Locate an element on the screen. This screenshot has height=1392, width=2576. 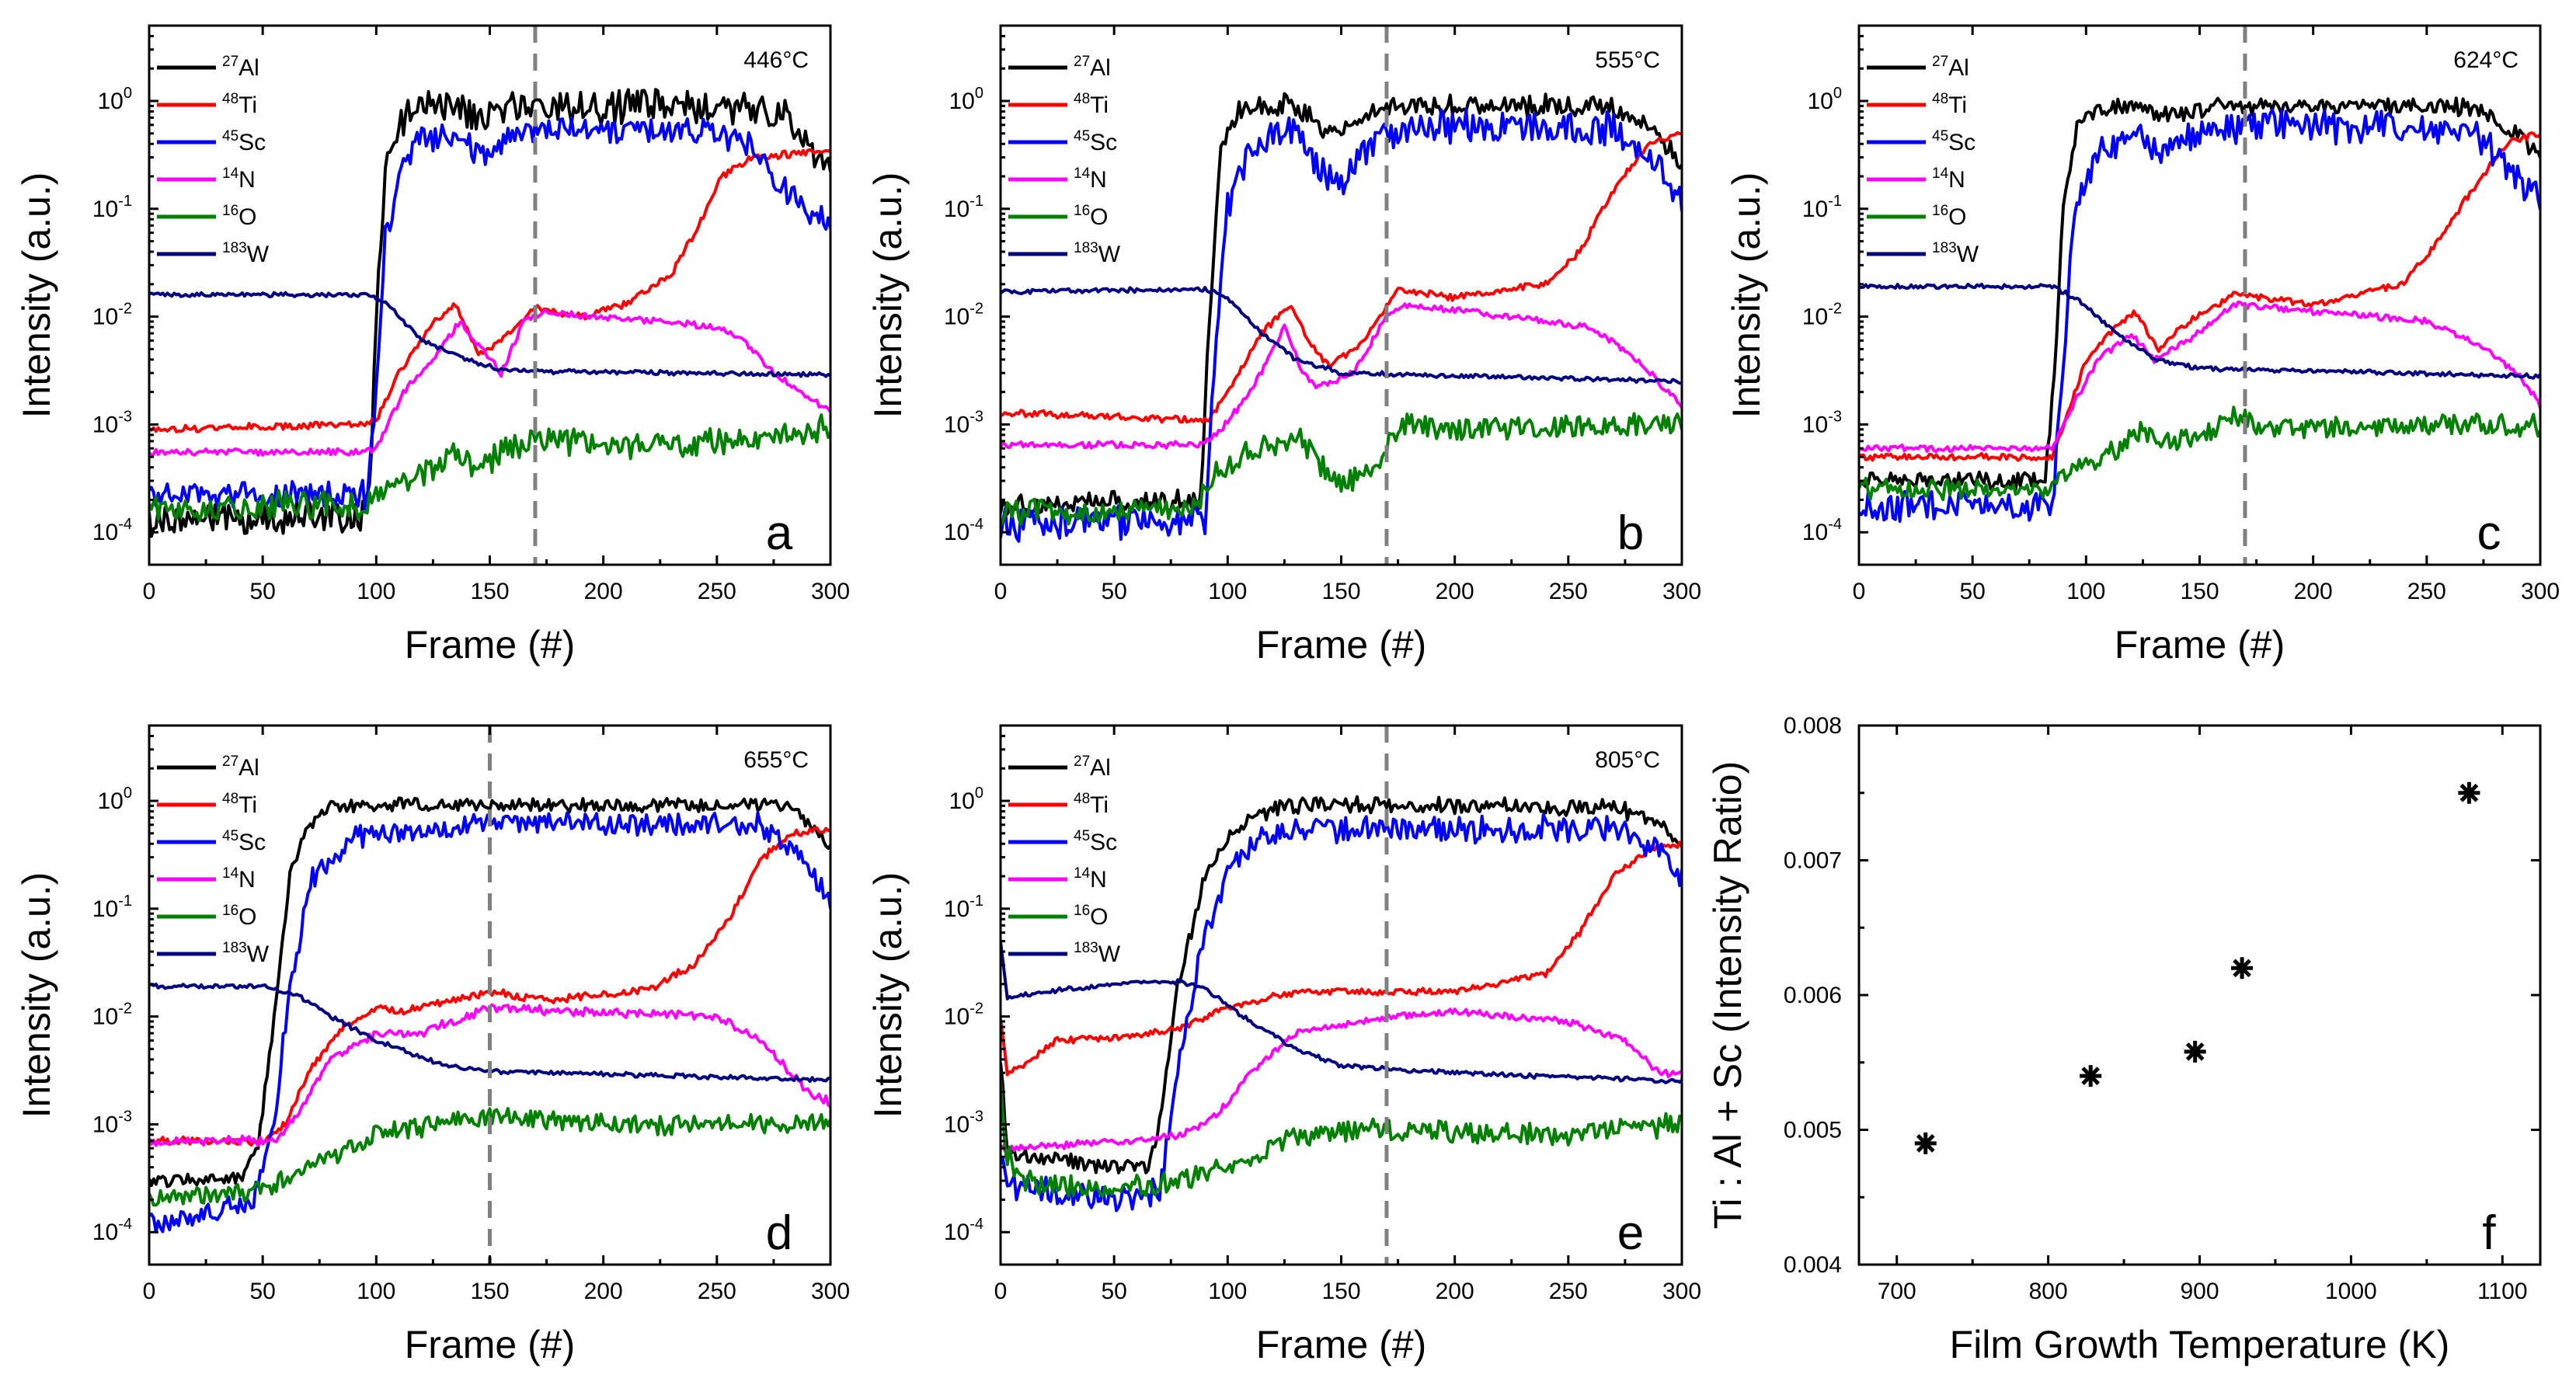
y-tick-label: 0.008 is located at coordinates (1813, 726).